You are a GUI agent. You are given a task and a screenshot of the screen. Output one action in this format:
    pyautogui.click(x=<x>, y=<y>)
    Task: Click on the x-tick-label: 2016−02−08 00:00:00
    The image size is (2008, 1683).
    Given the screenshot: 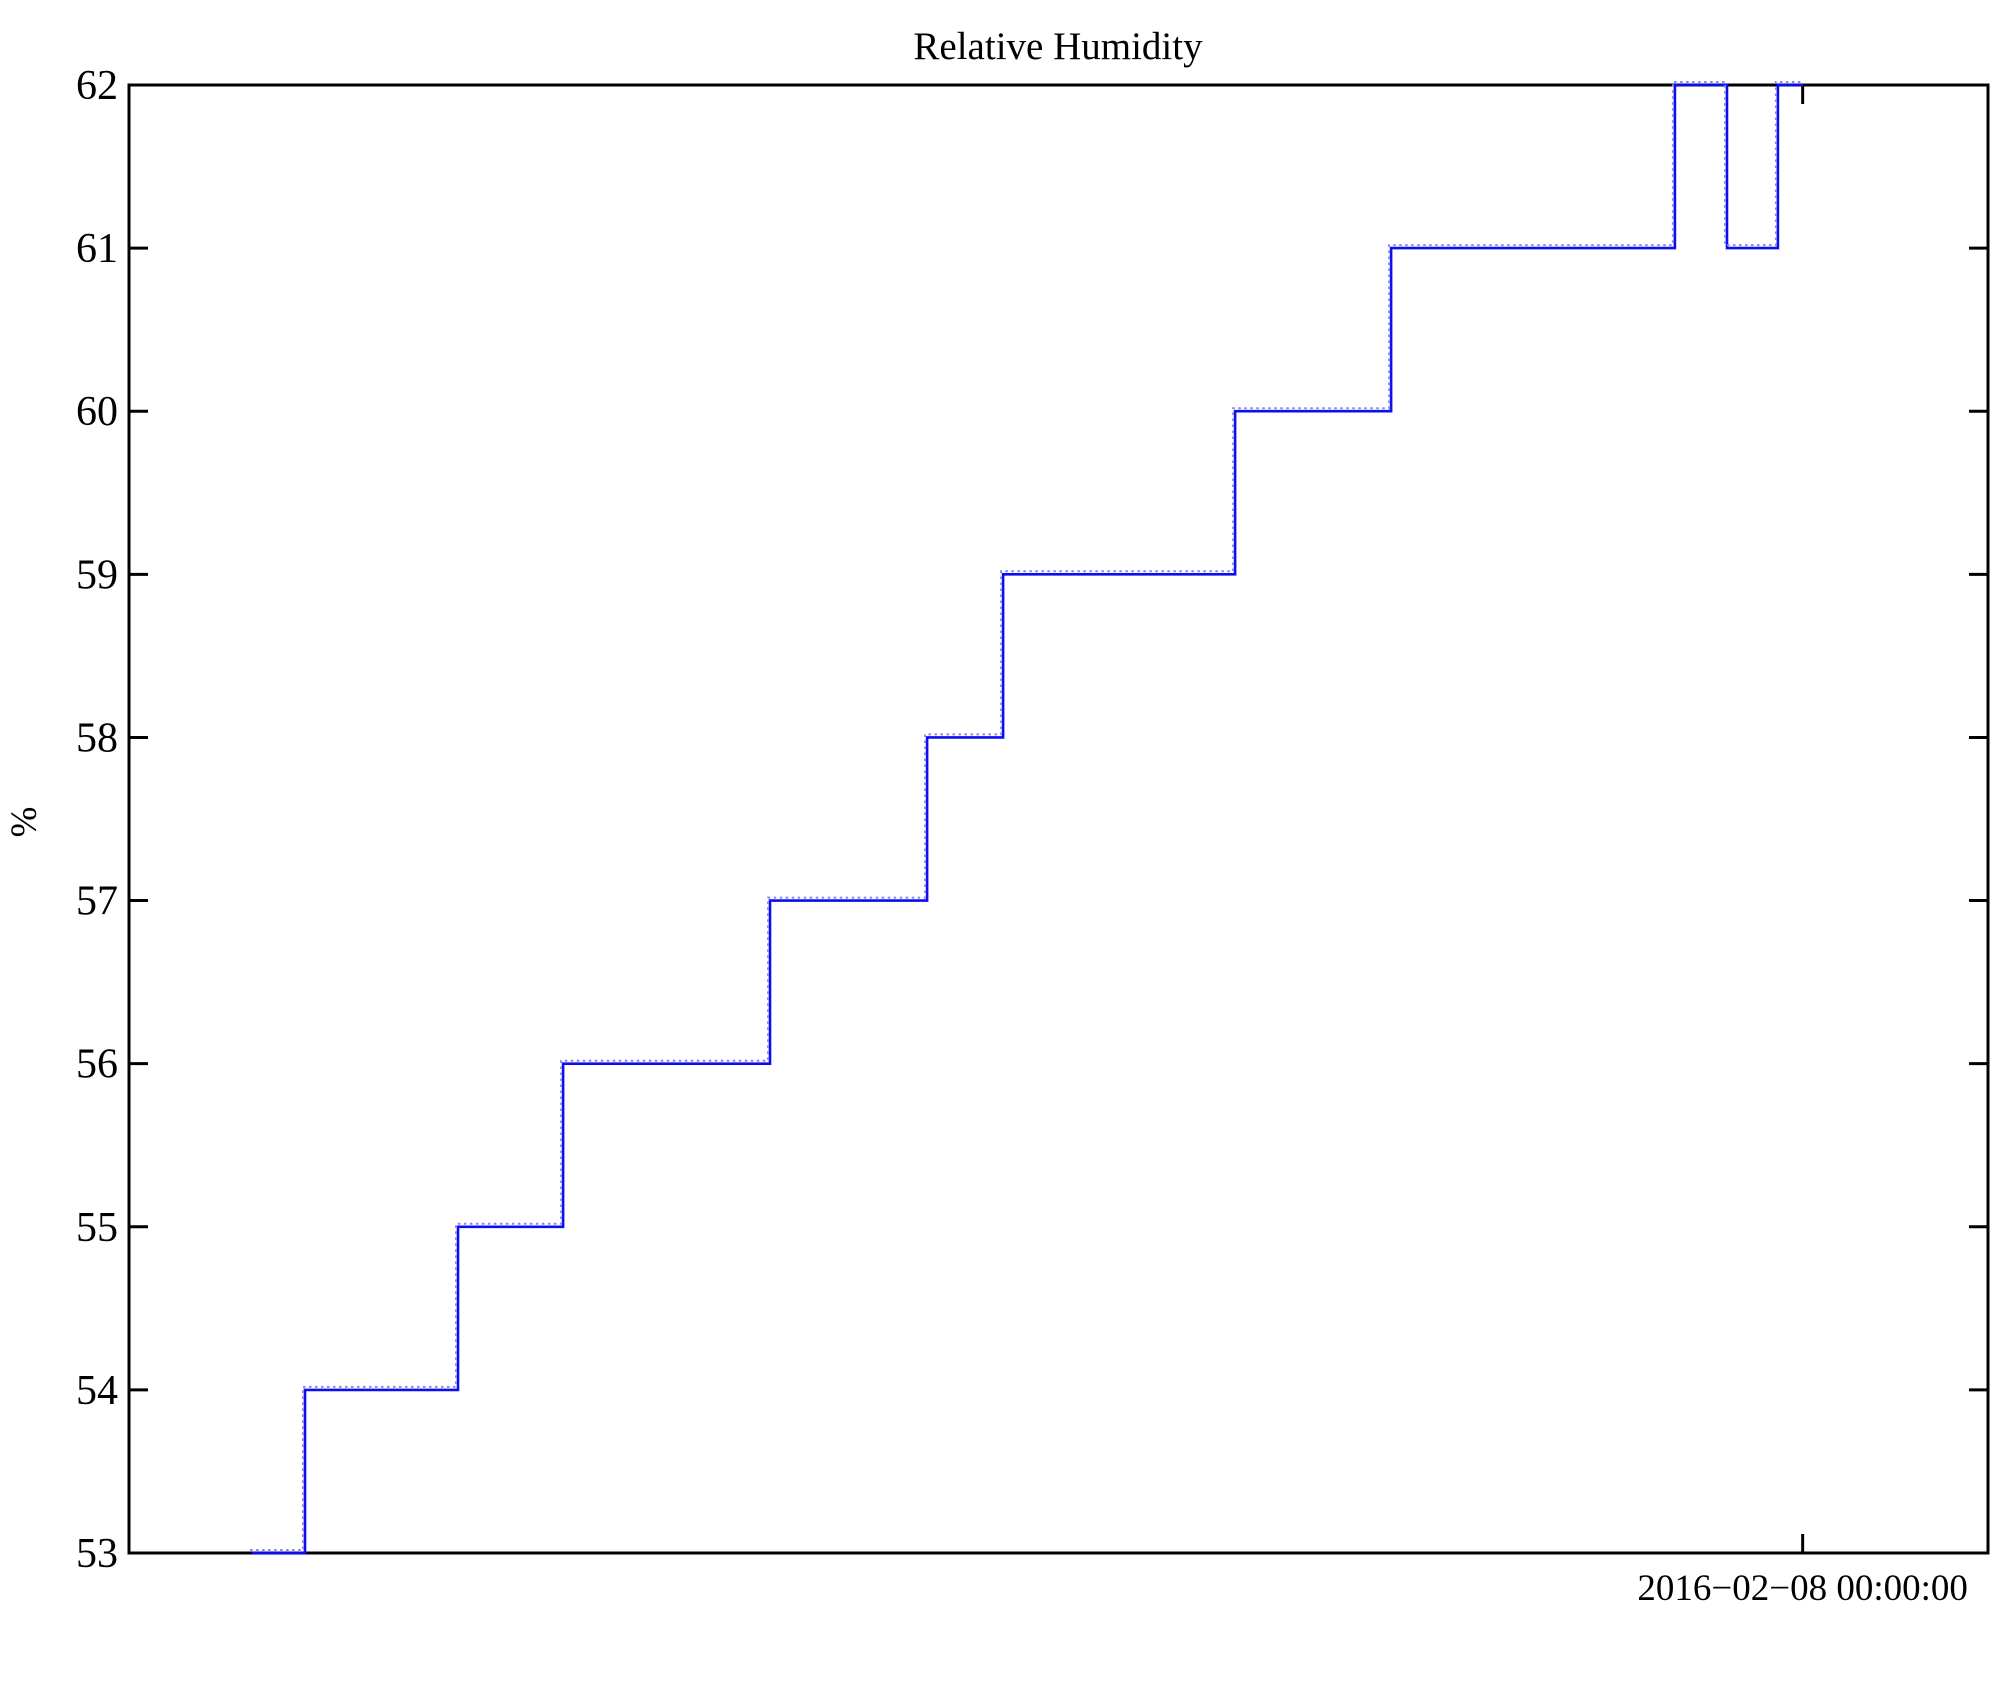 What is the action you would take?
    pyautogui.click(x=1802, y=1588)
    